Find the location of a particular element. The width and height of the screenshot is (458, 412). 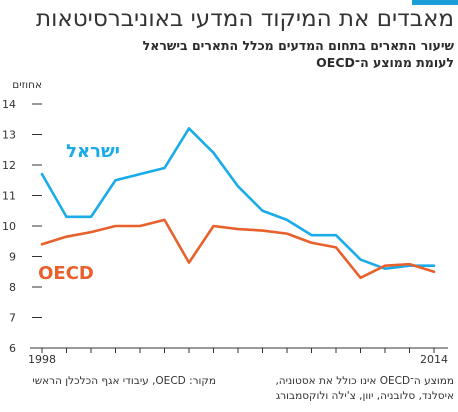

y-tick-label: 8 is located at coordinates (12, 287).